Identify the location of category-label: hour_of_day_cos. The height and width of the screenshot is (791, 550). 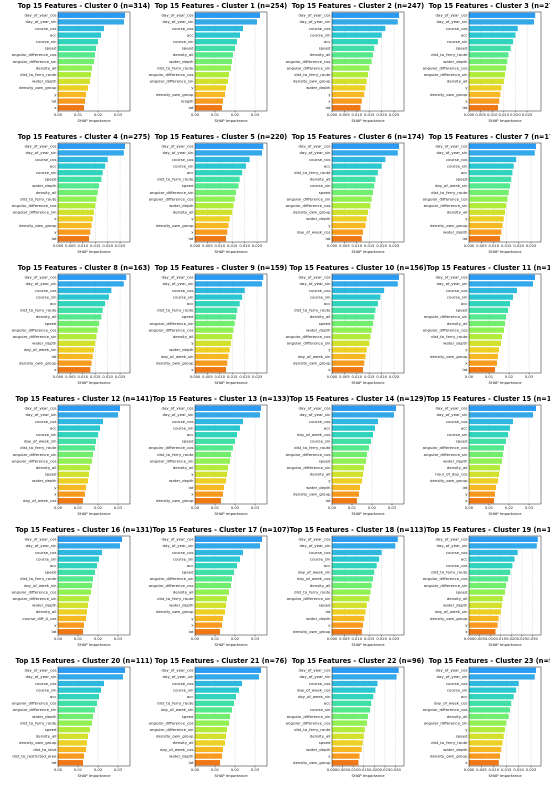
(451, 474).